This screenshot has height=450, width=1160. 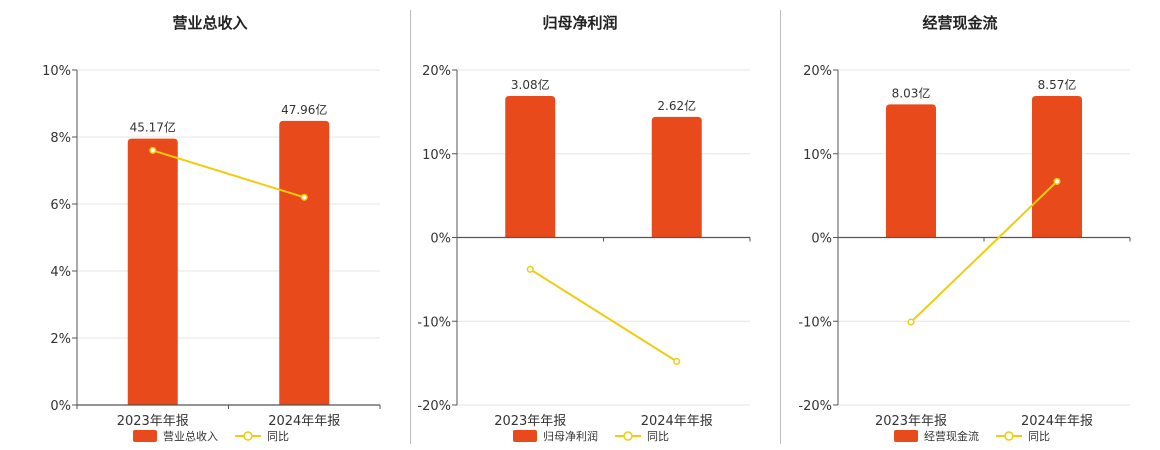 I want to click on bar-data-label: 2.62亿, so click(x=676, y=105).